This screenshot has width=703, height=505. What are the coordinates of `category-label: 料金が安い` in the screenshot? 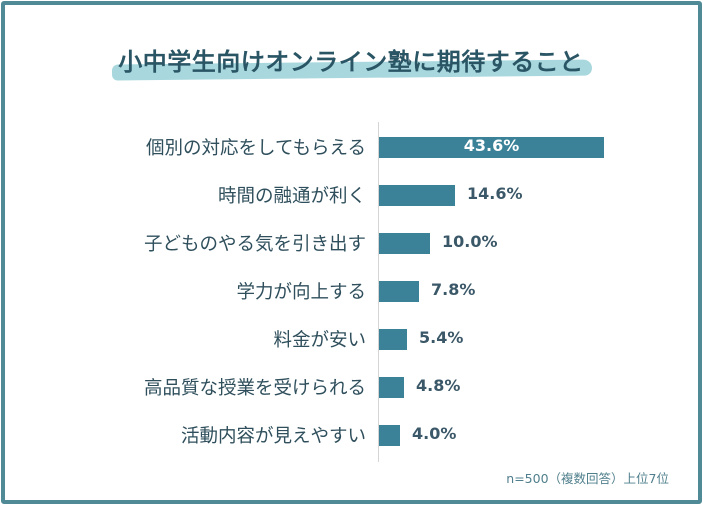 It's located at (319, 340).